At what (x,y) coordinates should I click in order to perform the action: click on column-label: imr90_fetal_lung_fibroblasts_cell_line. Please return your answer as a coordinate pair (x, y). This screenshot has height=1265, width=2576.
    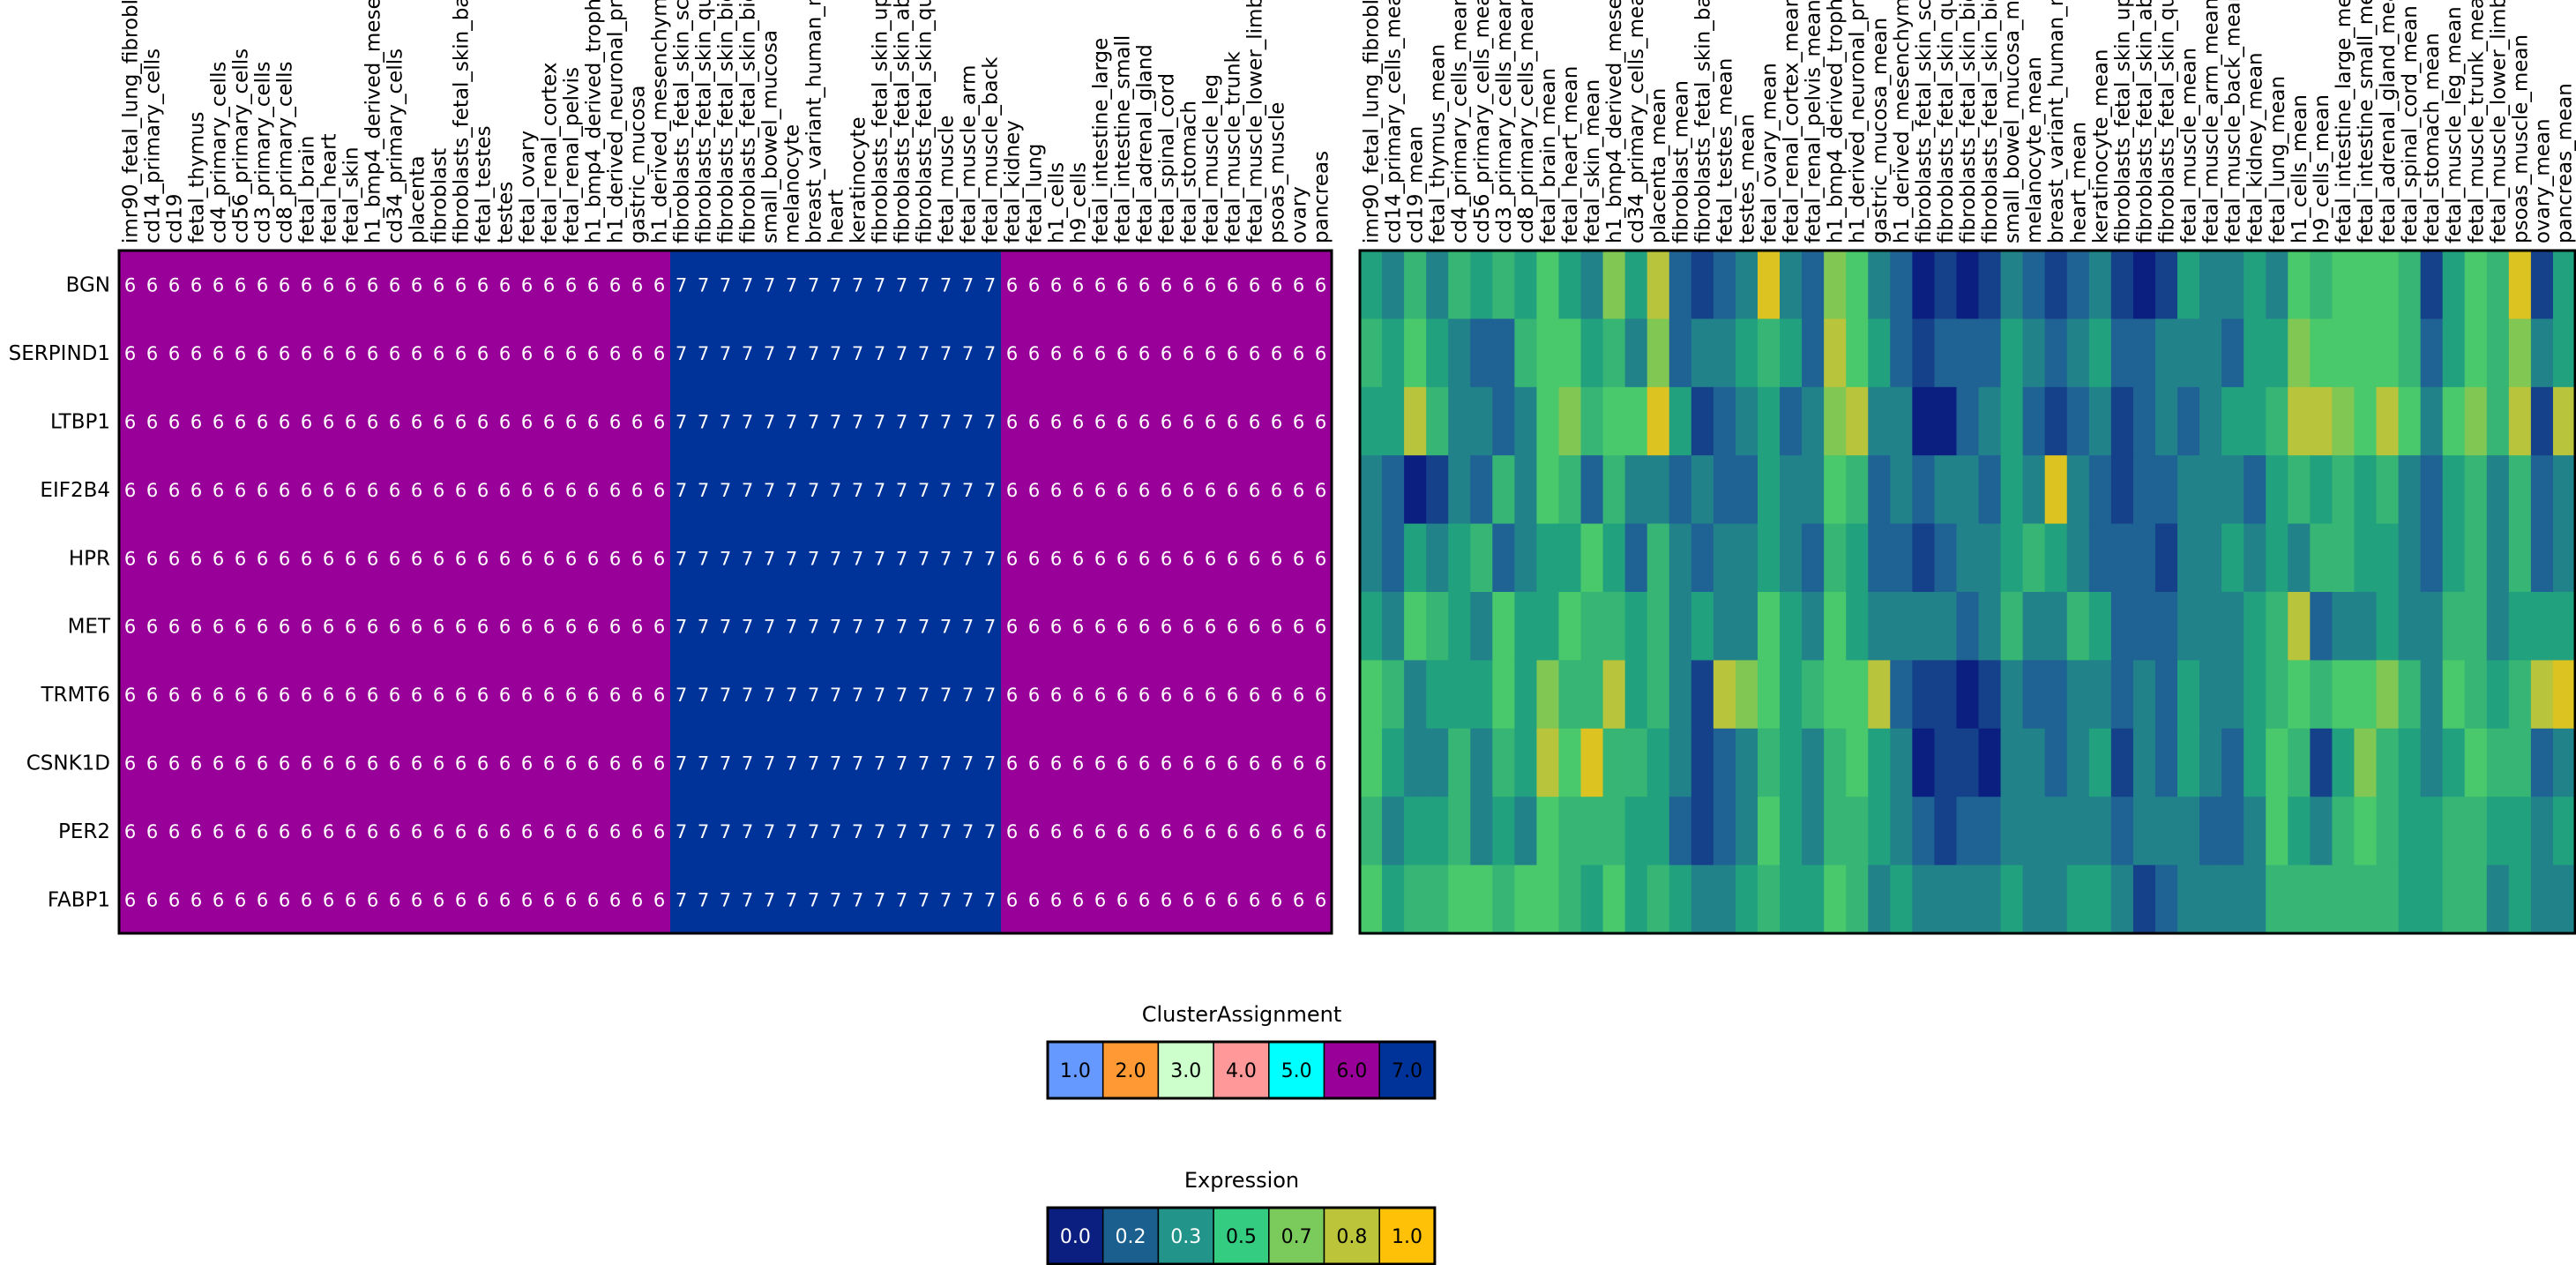
    Looking at the image, I should click on (131, 121).